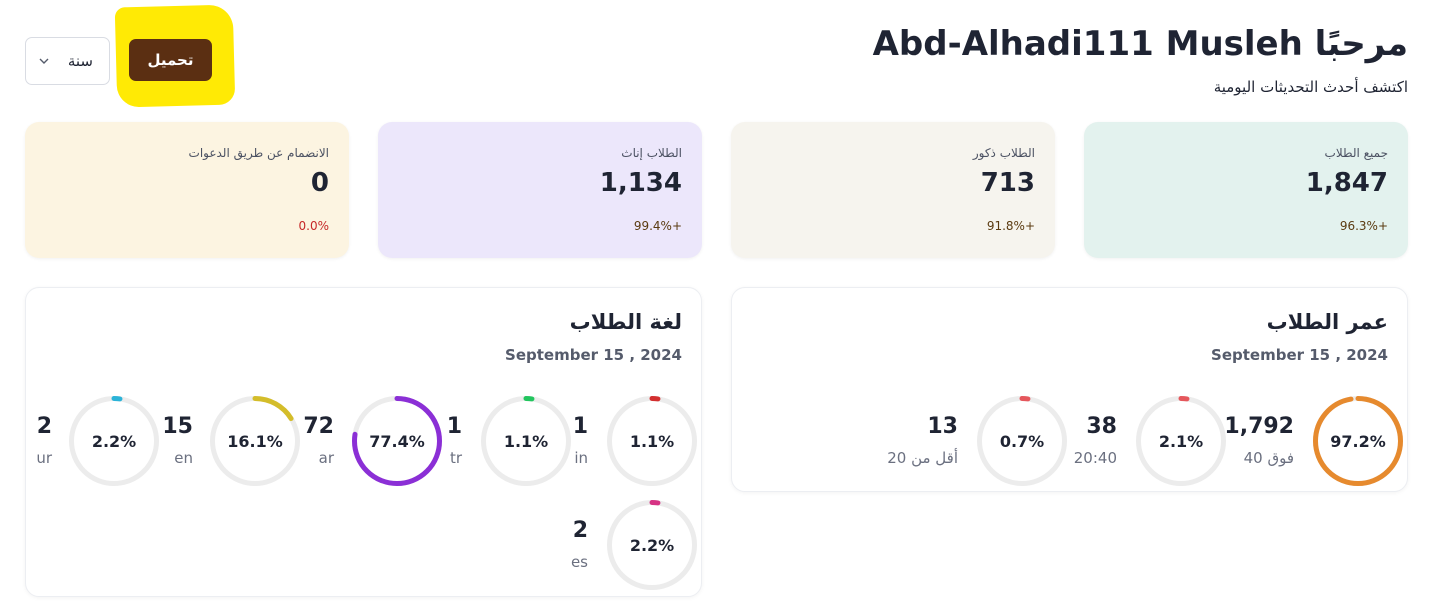 The width and height of the screenshot is (1441, 612). Describe the element at coordinates (80, 61) in the screenshot. I see `period-select-value: سنة` at that location.